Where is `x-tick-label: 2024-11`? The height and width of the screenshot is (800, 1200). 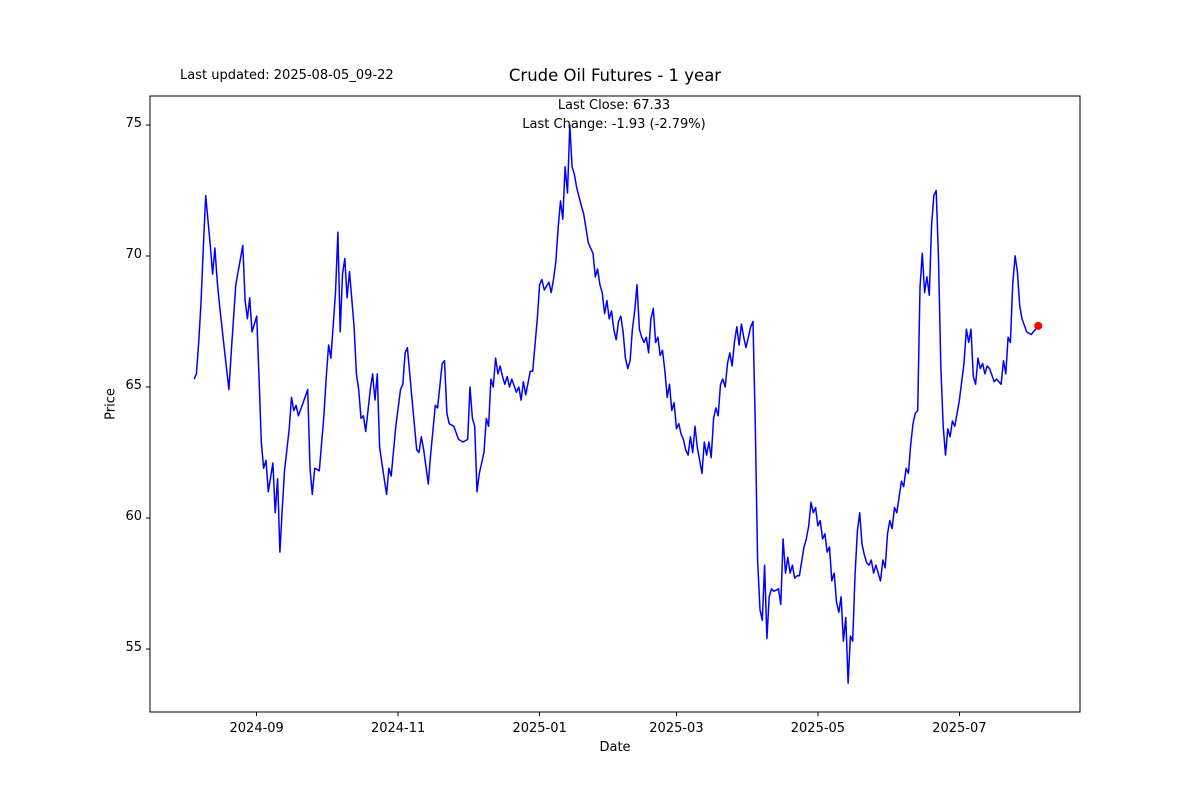 x-tick-label: 2024-11 is located at coordinates (398, 728).